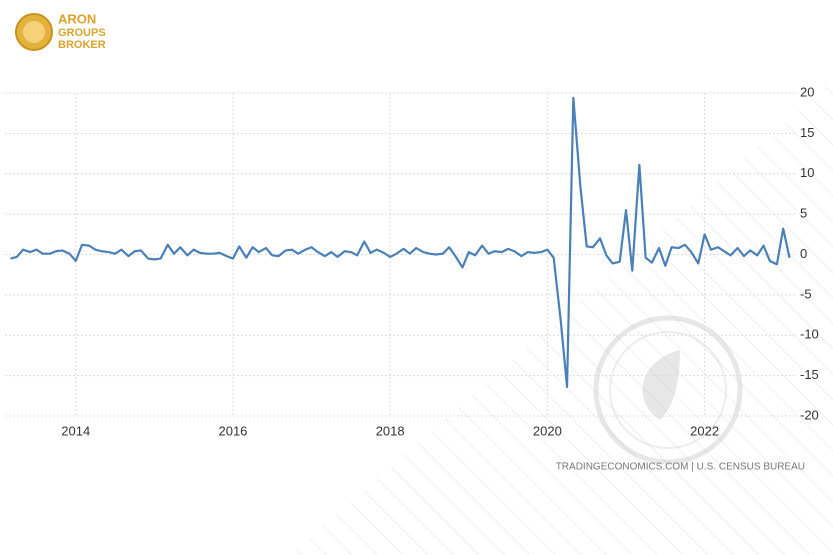 The height and width of the screenshot is (555, 833). I want to click on x-tick-label: 2014, so click(75, 430).